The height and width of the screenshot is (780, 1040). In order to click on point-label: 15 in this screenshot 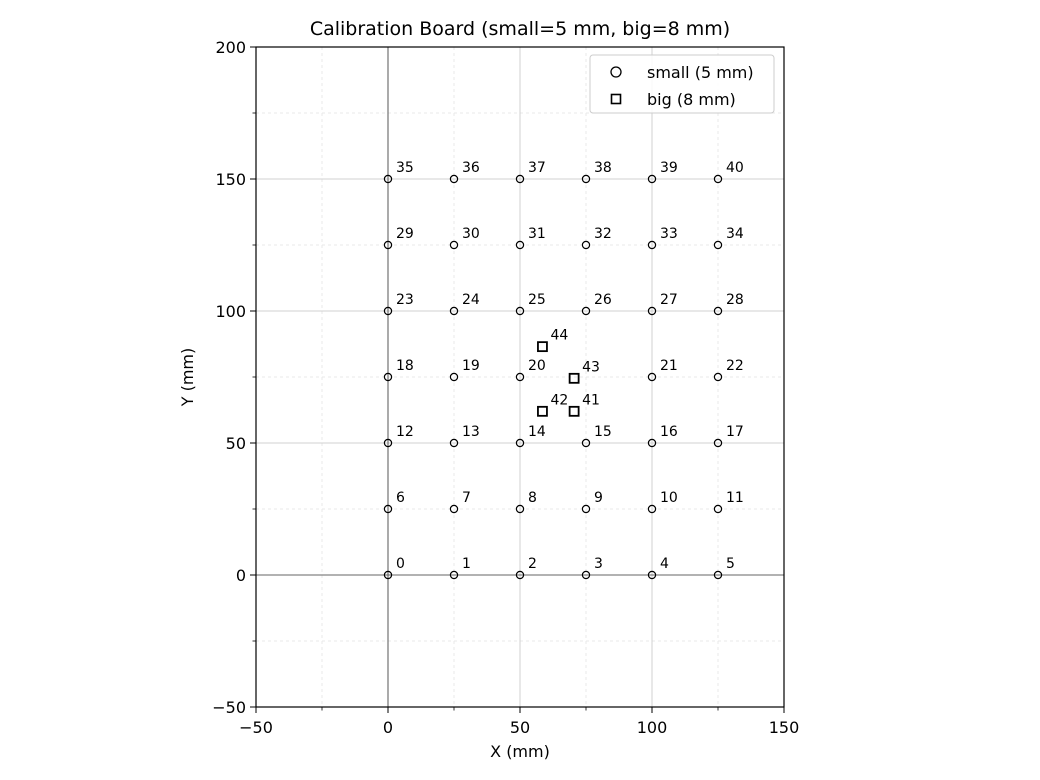, I will do `click(603, 432)`.